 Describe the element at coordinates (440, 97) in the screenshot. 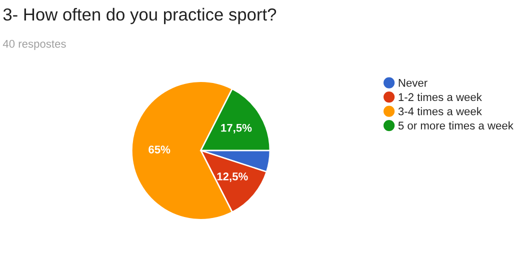

I see `legend-label: 1-2 times a week` at that location.